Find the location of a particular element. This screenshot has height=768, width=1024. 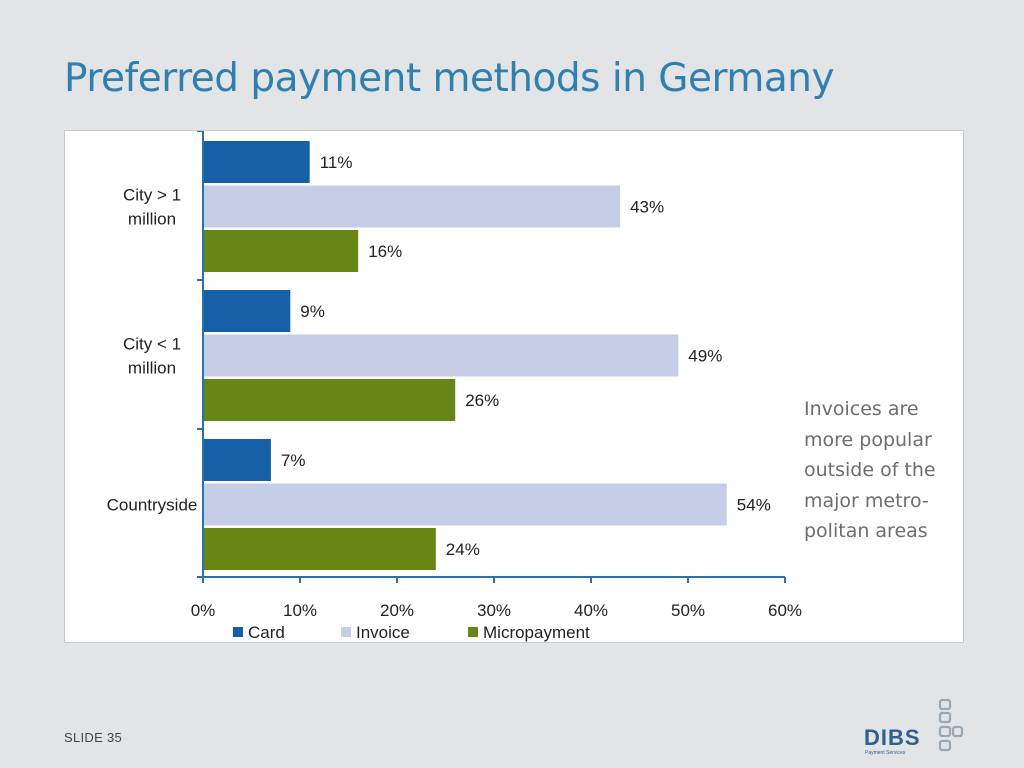

legend-swatch-invoice is located at coordinates (346, 632).